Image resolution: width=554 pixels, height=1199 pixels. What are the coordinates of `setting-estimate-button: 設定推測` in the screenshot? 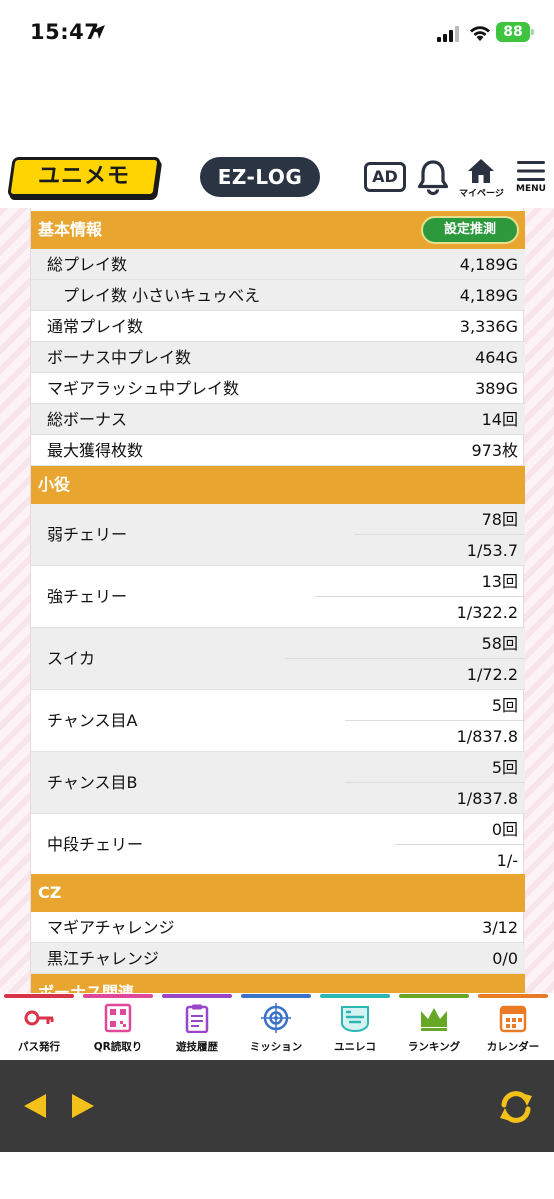 It's located at (470, 230).